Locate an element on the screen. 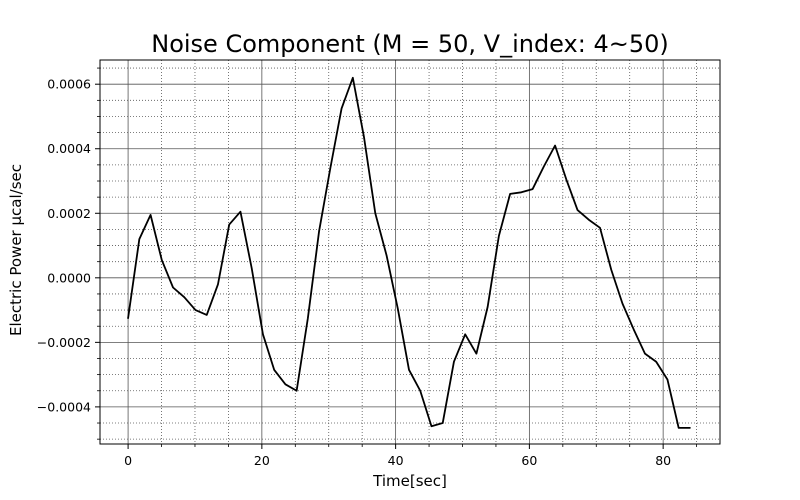 This screenshot has width=800, height=500. y-axis-label: Electric Power μcal/sec is located at coordinates (16, 250).